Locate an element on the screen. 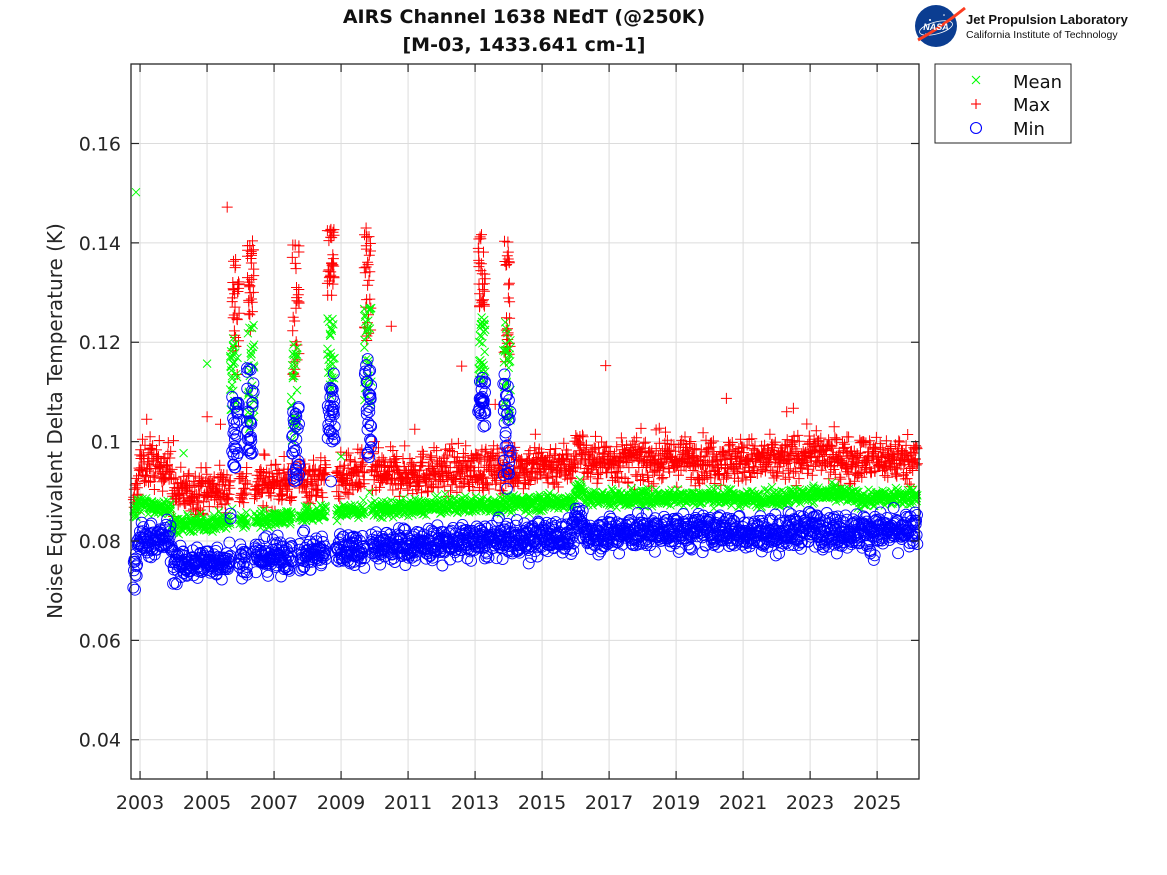 This screenshot has width=1167, height=875. nasa-badge-text: NASA is located at coordinates (936, 27).